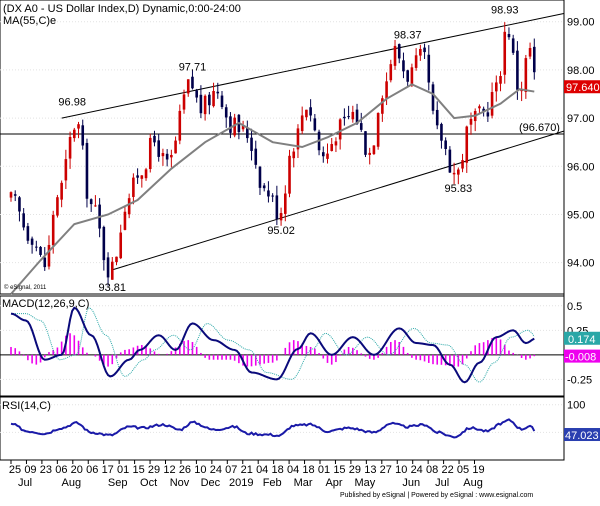 The width and height of the screenshot is (600, 506). I want to click on price-annotation: 98.93, so click(505, 11).